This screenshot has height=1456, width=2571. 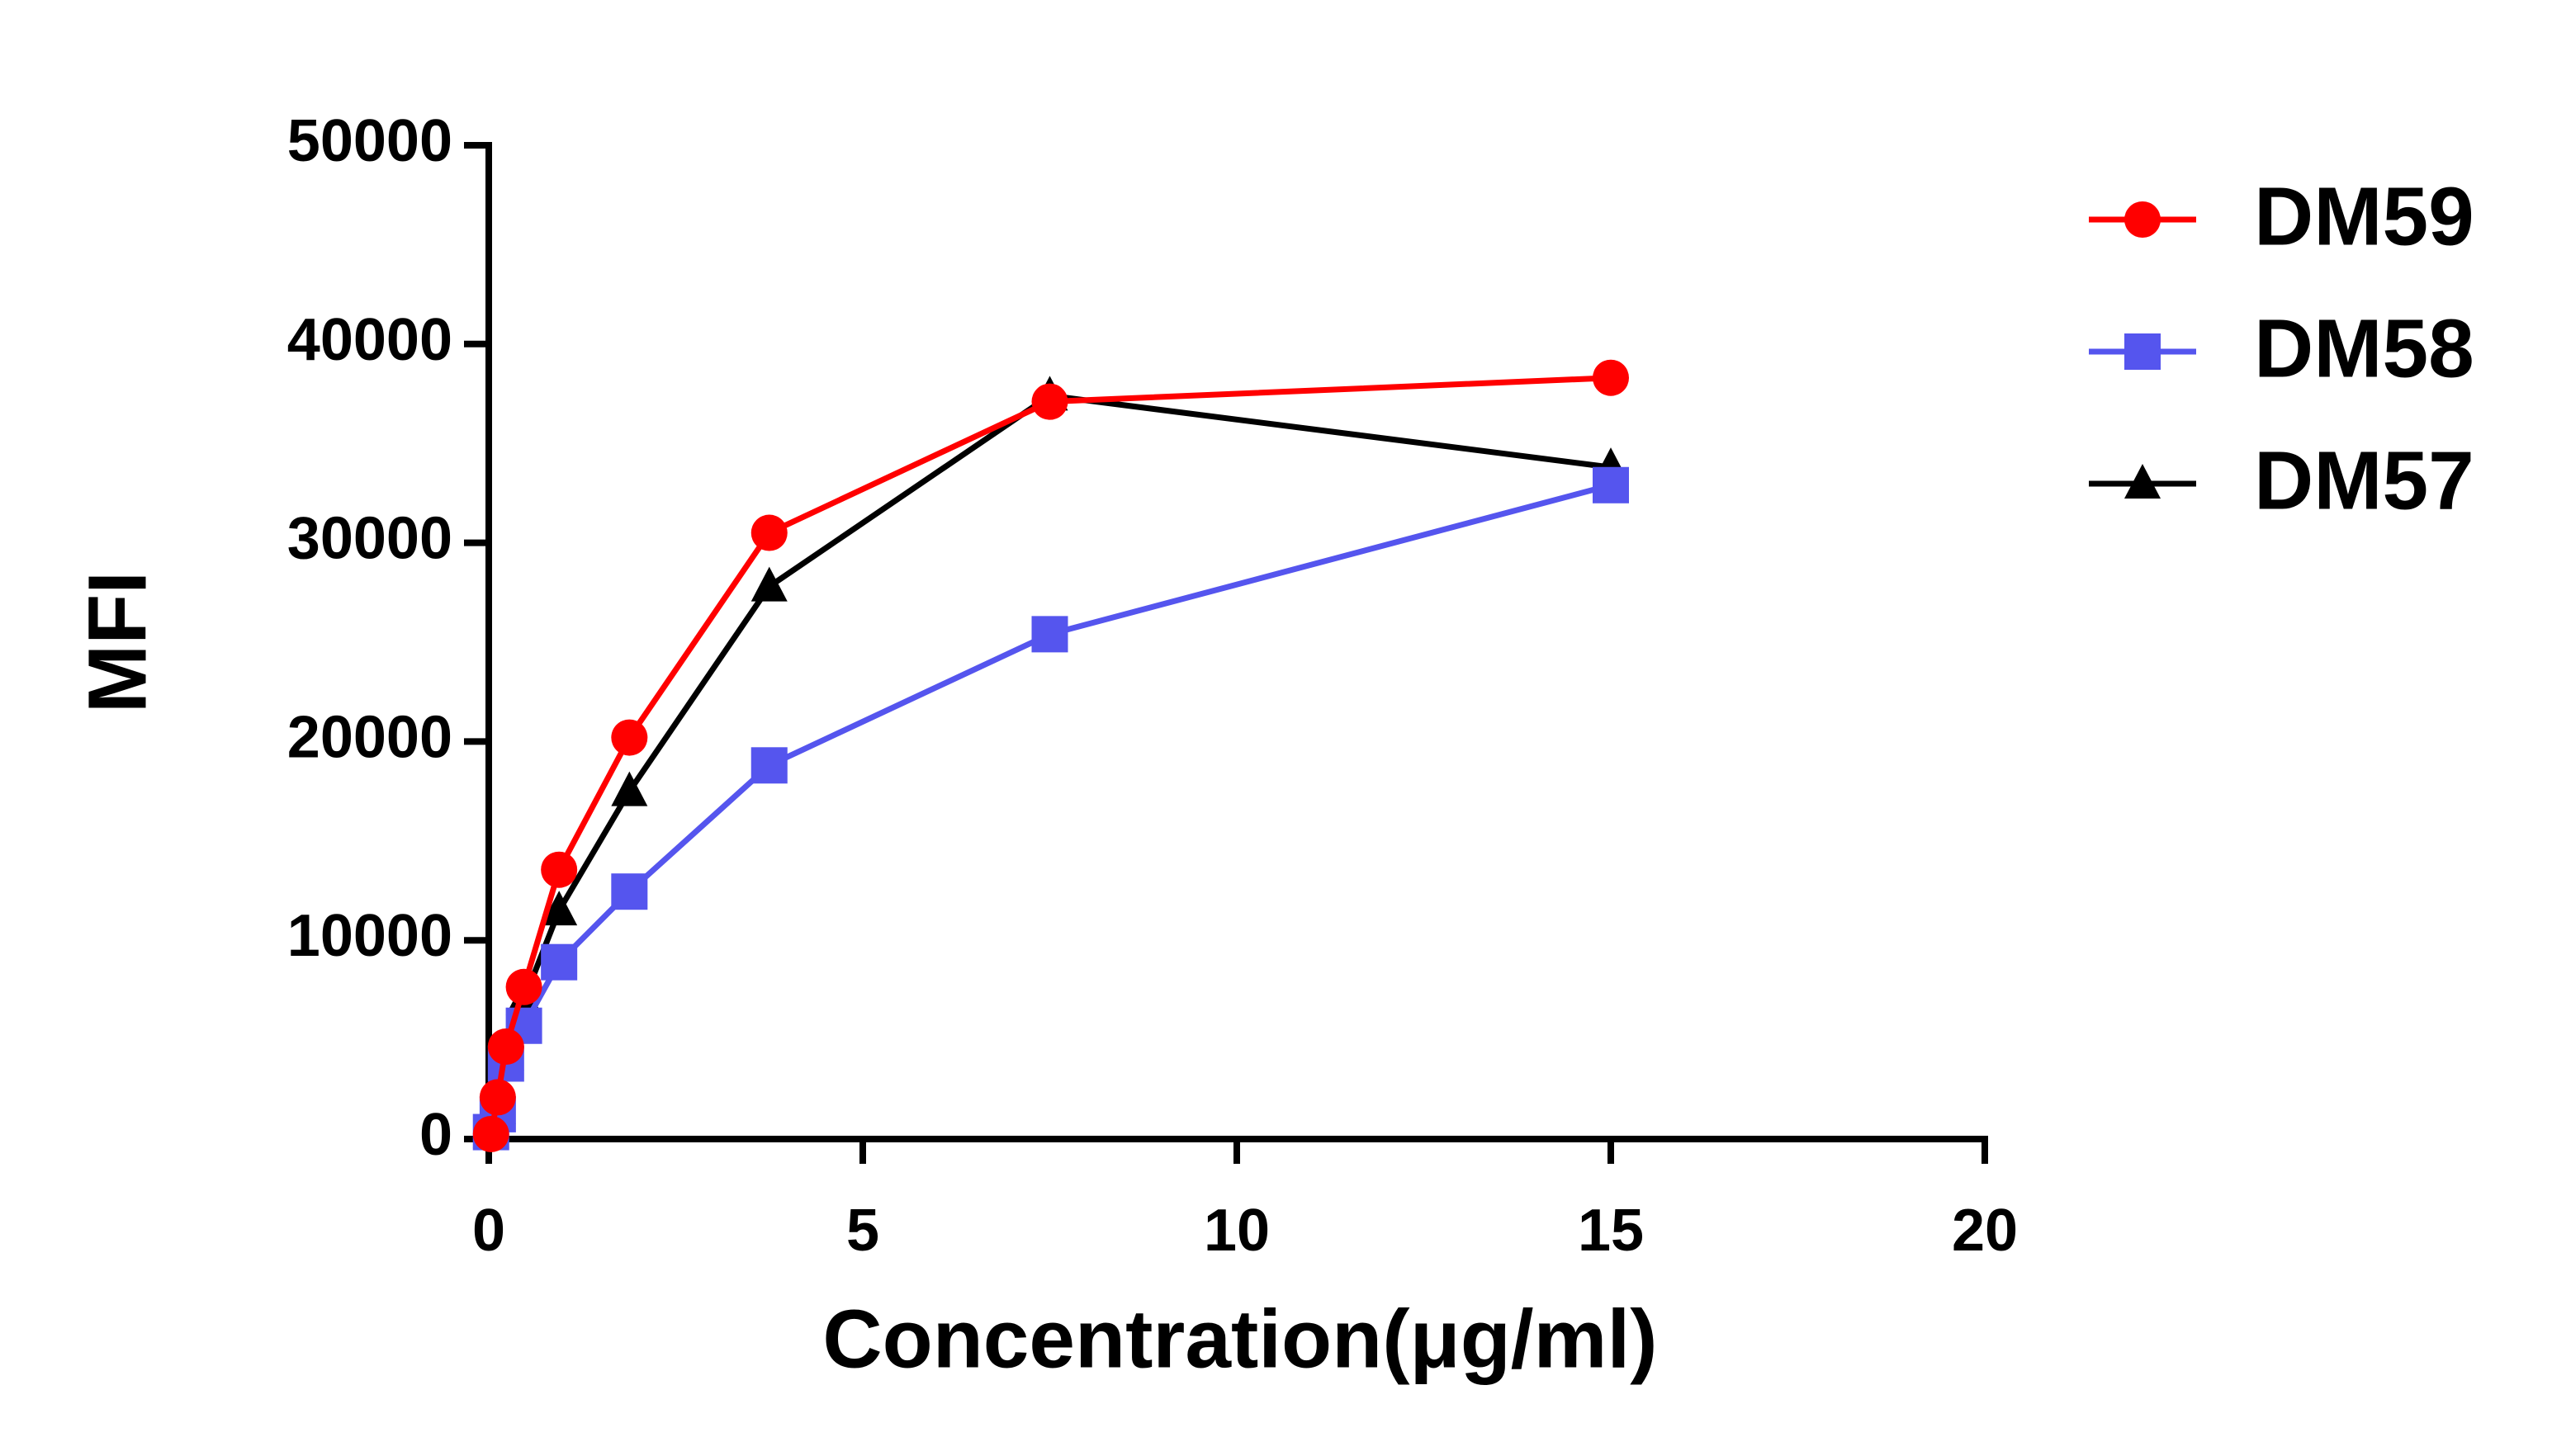 I want to click on x-tick-label: 5, so click(x=862, y=1231).